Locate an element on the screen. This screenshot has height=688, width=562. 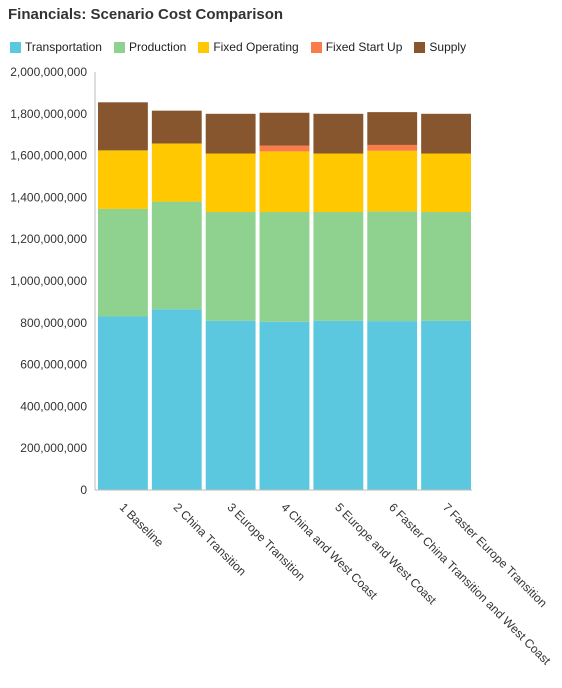
chart-title: Financials: Scenario Cost Comparison is located at coordinates (146, 14).